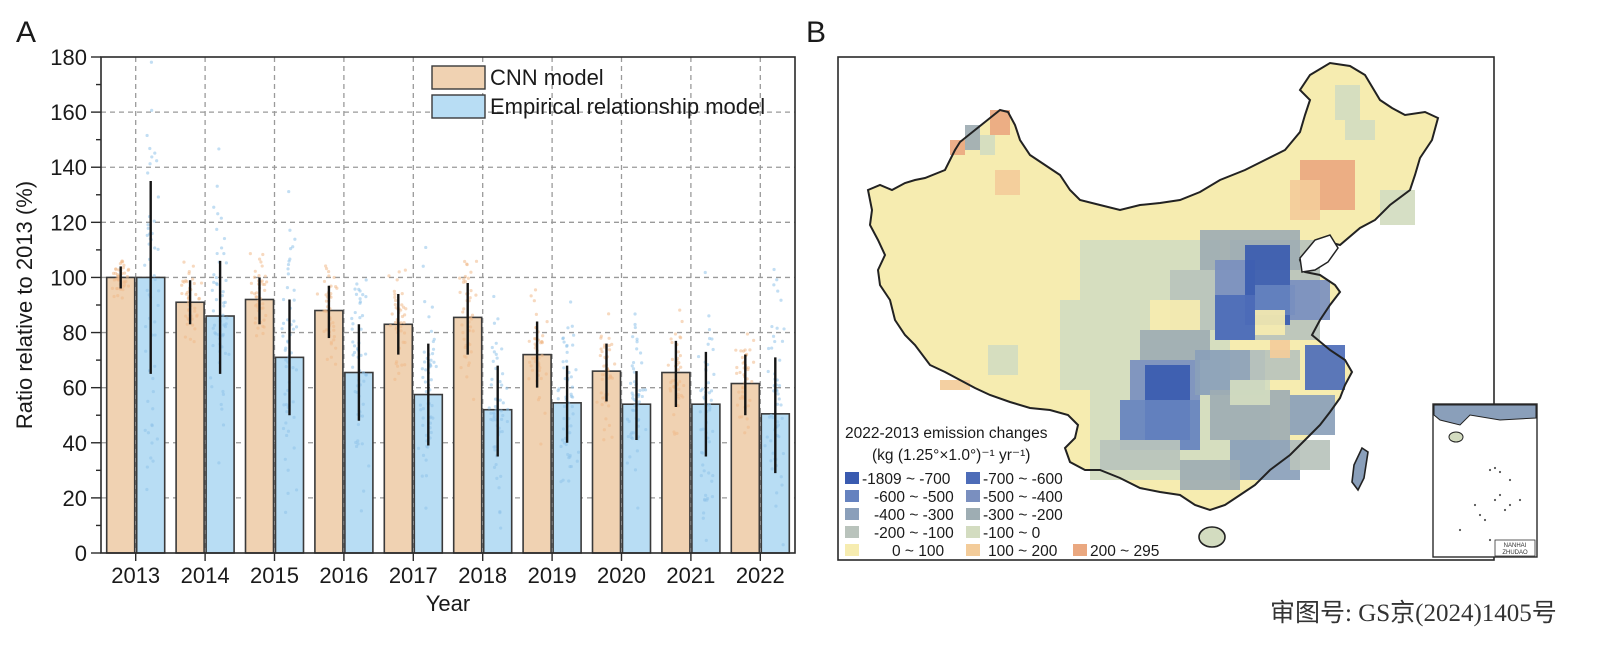  Describe the element at coordinates (1023, 497) in the screenshot. I see `map-legend-label: -500 ~ -400` at that location.